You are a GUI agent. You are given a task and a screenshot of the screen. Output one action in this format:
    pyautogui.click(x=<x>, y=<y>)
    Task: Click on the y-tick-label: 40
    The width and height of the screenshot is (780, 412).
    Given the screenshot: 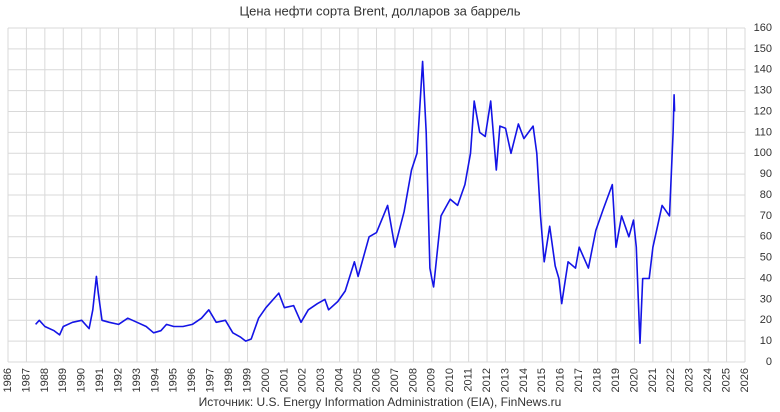 What is the action you would take?
    pyautogui.click(x=766, y=278)
    